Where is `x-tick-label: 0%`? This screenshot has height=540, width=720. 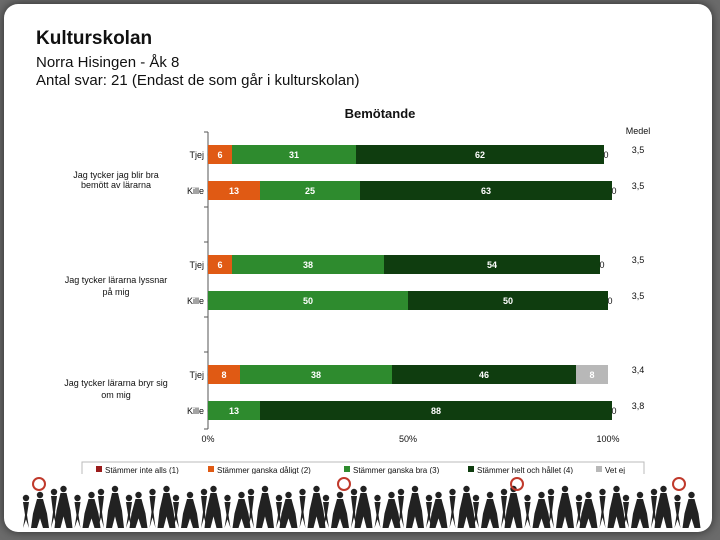
x-tick-label: 0% is located at coordinates (207, 439).